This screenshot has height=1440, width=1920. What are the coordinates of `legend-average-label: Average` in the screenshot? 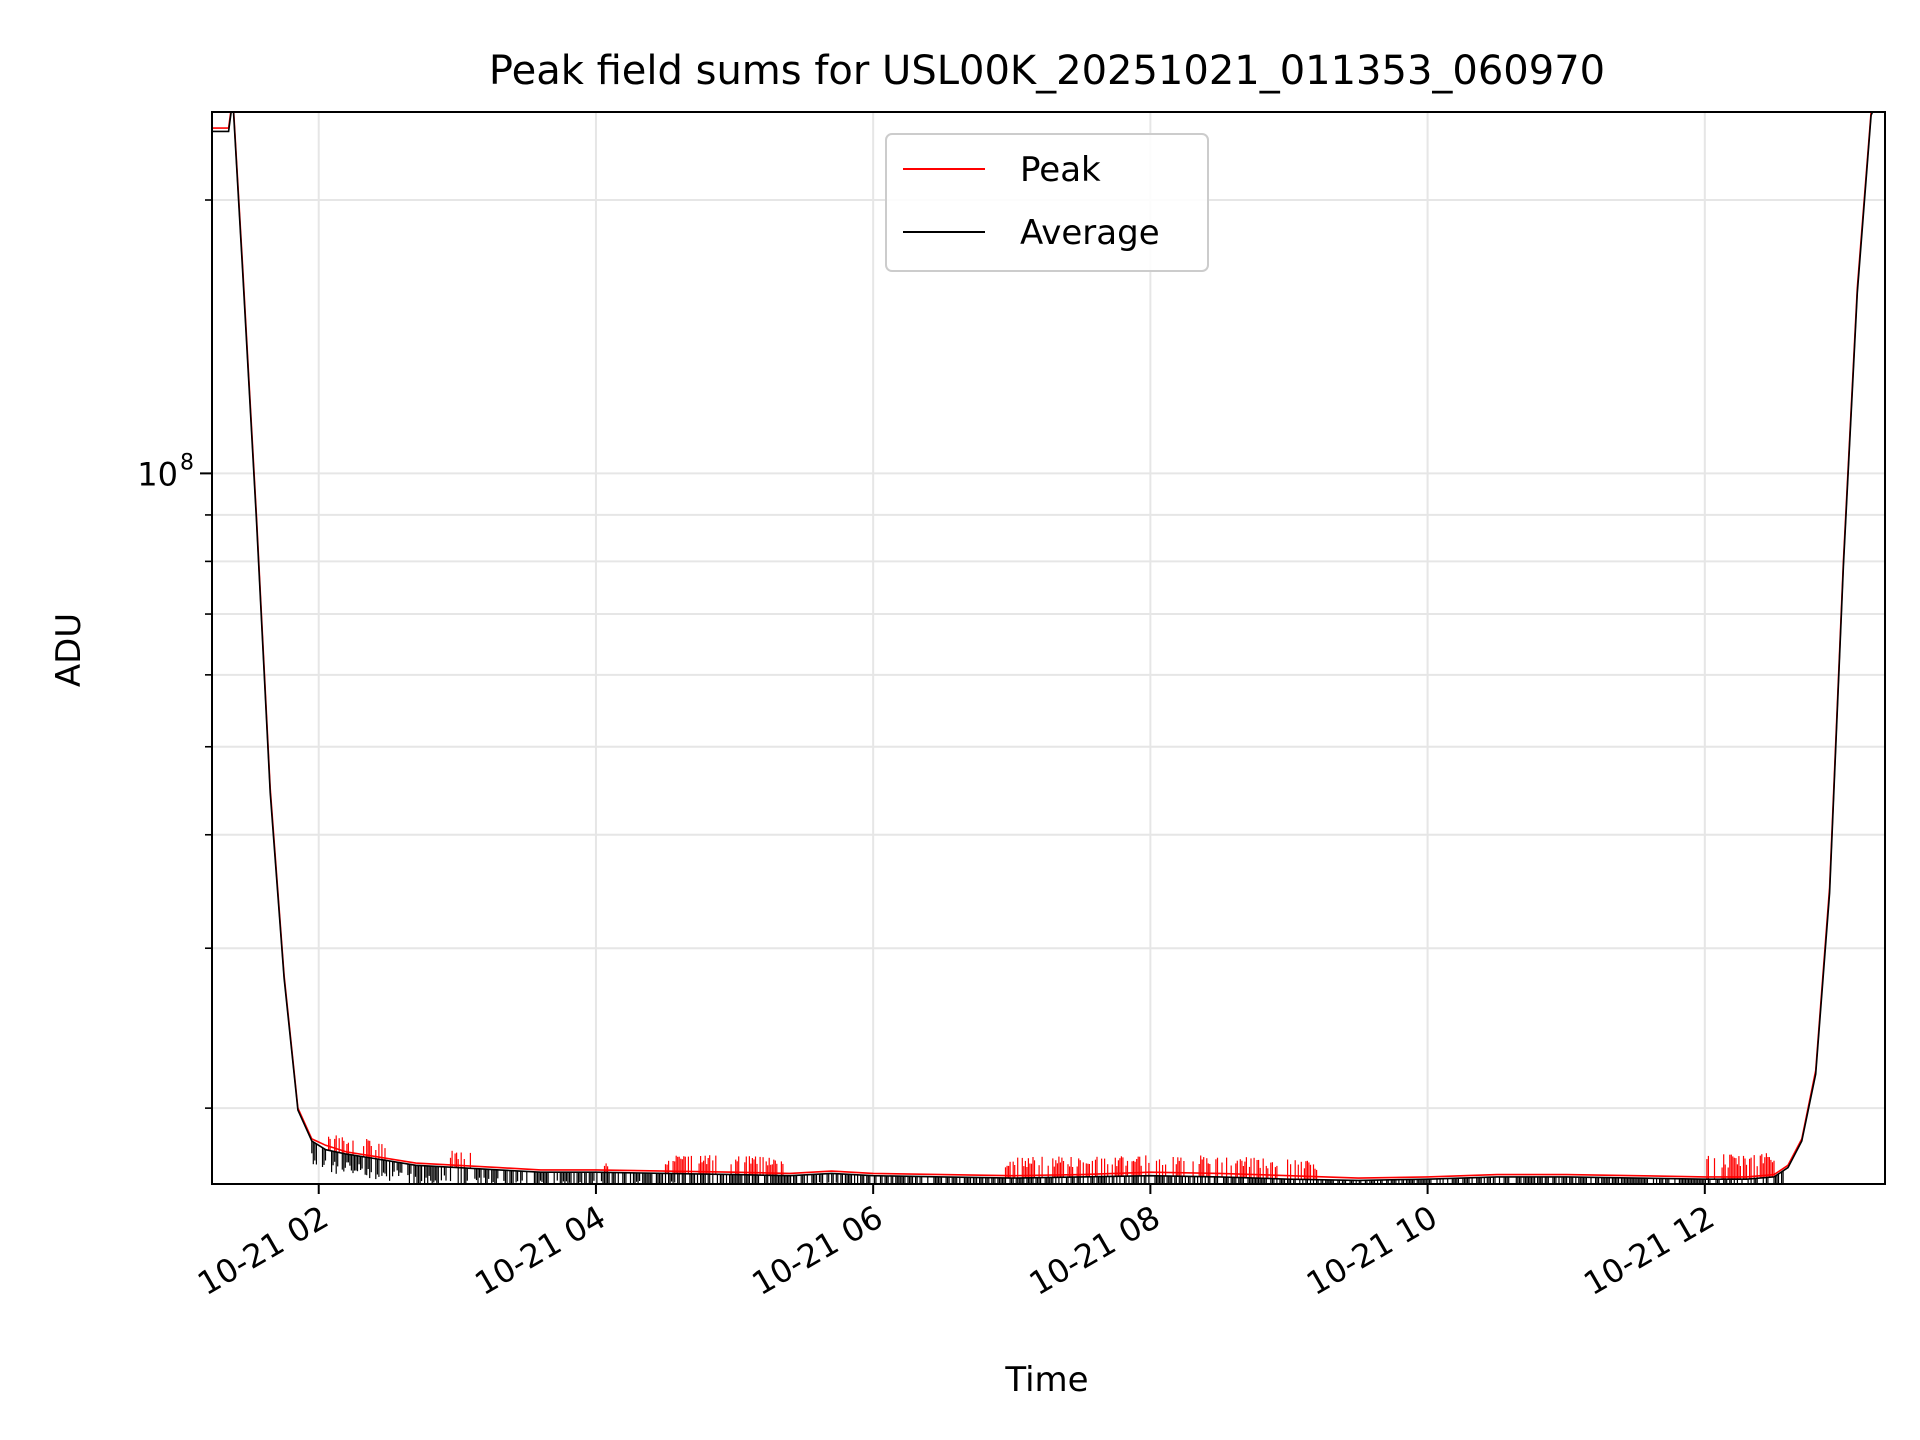 It's located at (1090, 233).